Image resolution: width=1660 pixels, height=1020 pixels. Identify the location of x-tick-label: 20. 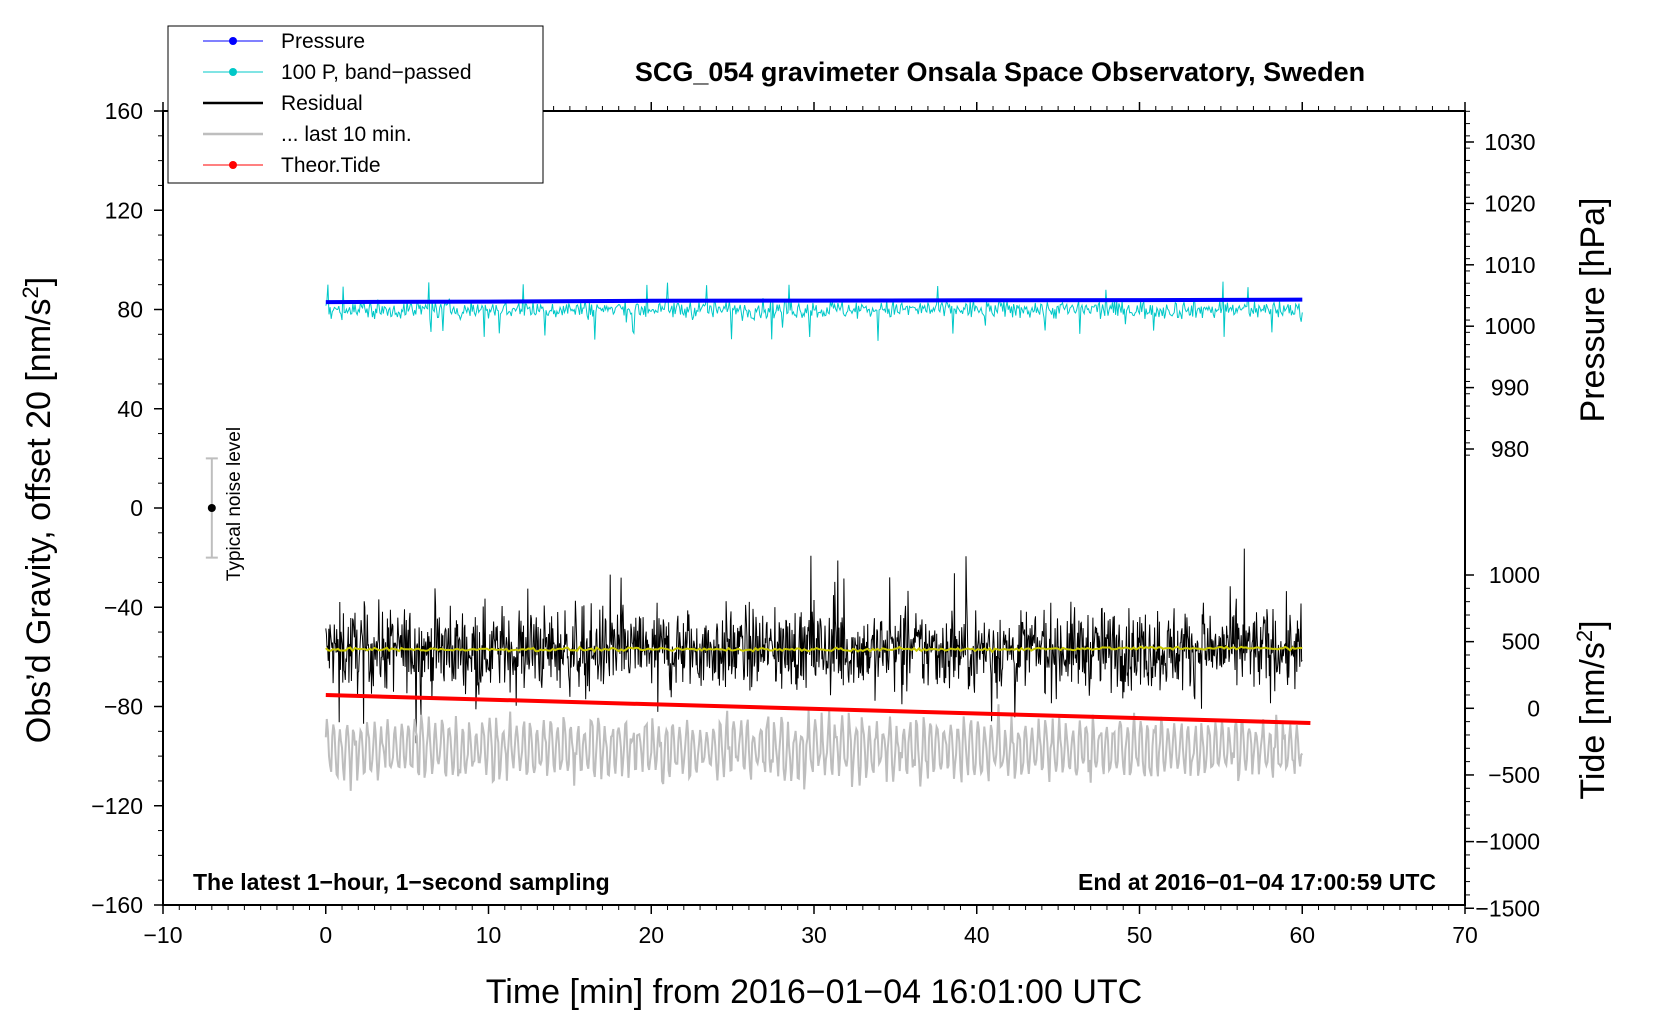
(651, 935).